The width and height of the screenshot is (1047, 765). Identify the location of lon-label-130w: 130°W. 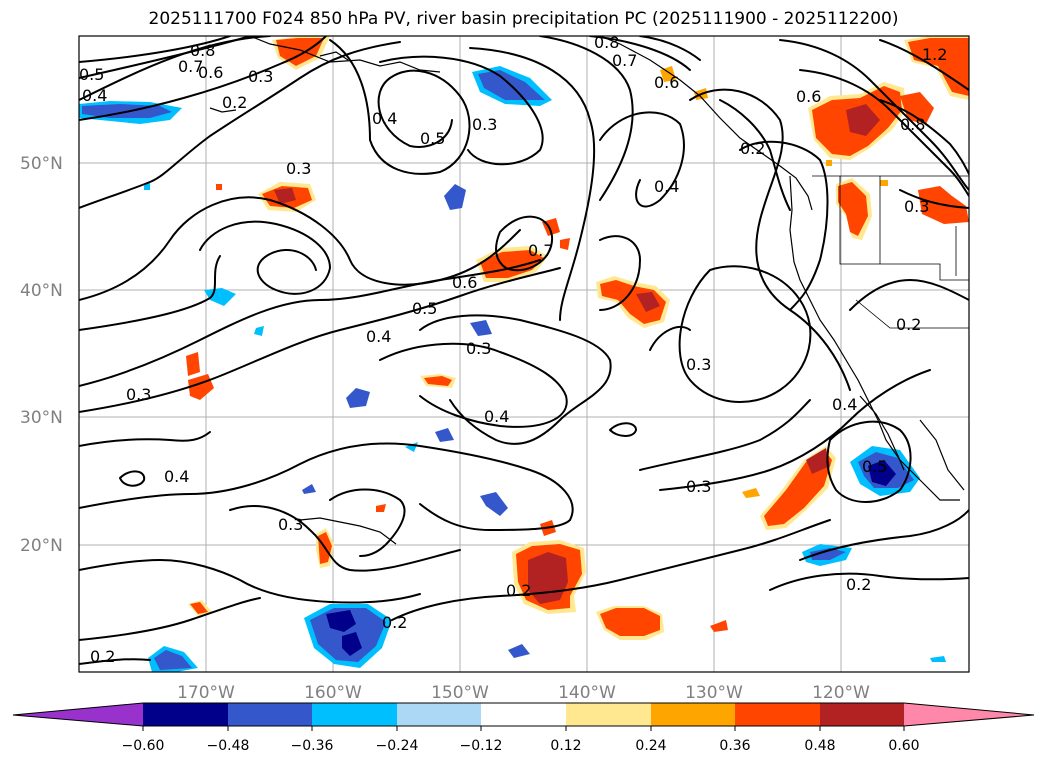
(714, 693).